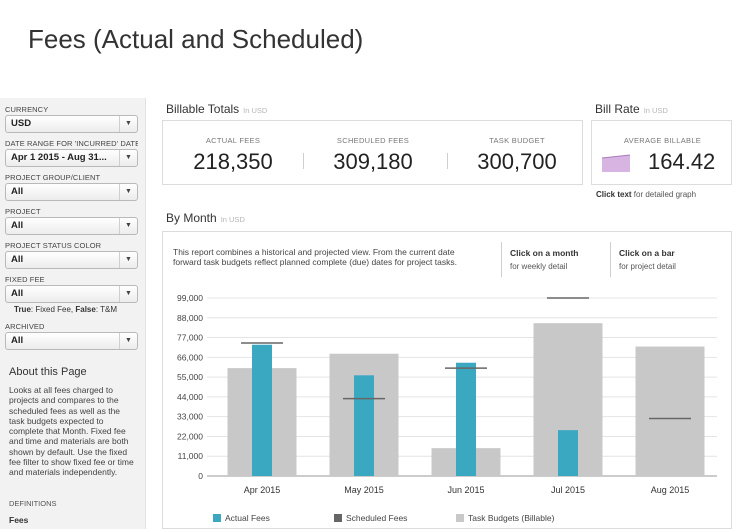 This screenshot has height=529, width=732. What do you see at coordinates (71, 158) in the screenshot?
I see `date-range-select: Apr 1 2015 - Aug 31... ▼` at bounding box center [71, 158].